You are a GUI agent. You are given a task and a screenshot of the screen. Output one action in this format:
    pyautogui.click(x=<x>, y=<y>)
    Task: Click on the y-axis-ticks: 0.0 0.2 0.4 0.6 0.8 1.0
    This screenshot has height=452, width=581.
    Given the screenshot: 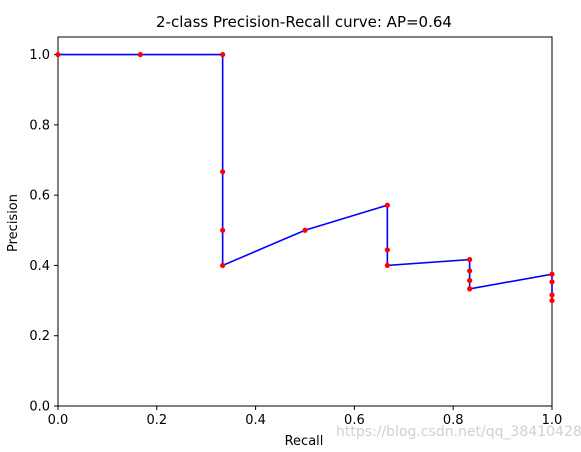 What is the action you would take?
    pyautogui.click(x=43, y=231)
    